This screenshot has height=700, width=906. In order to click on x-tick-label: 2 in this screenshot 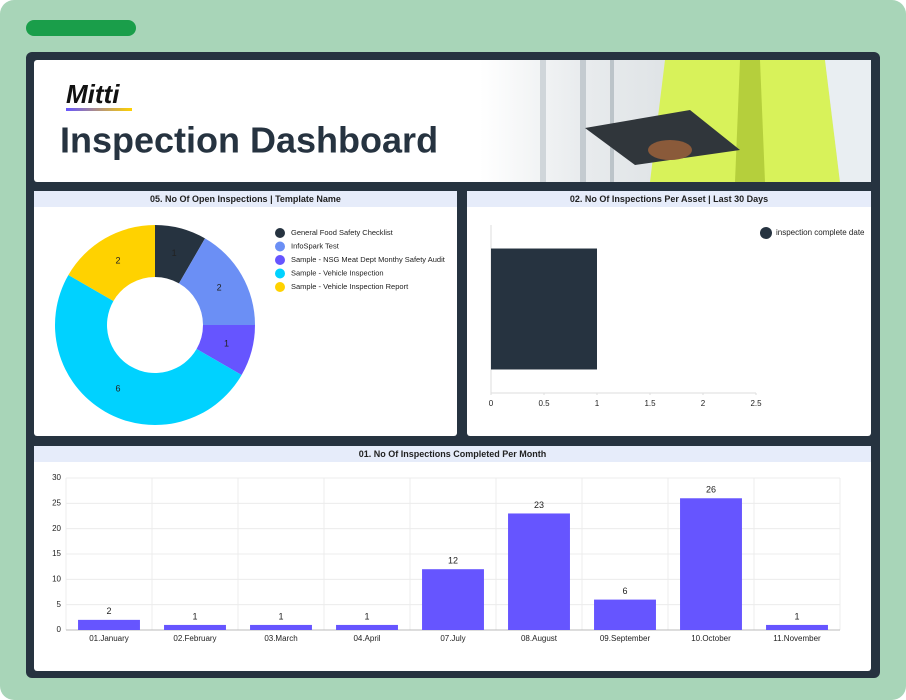, I will do `click(703, 403)`.